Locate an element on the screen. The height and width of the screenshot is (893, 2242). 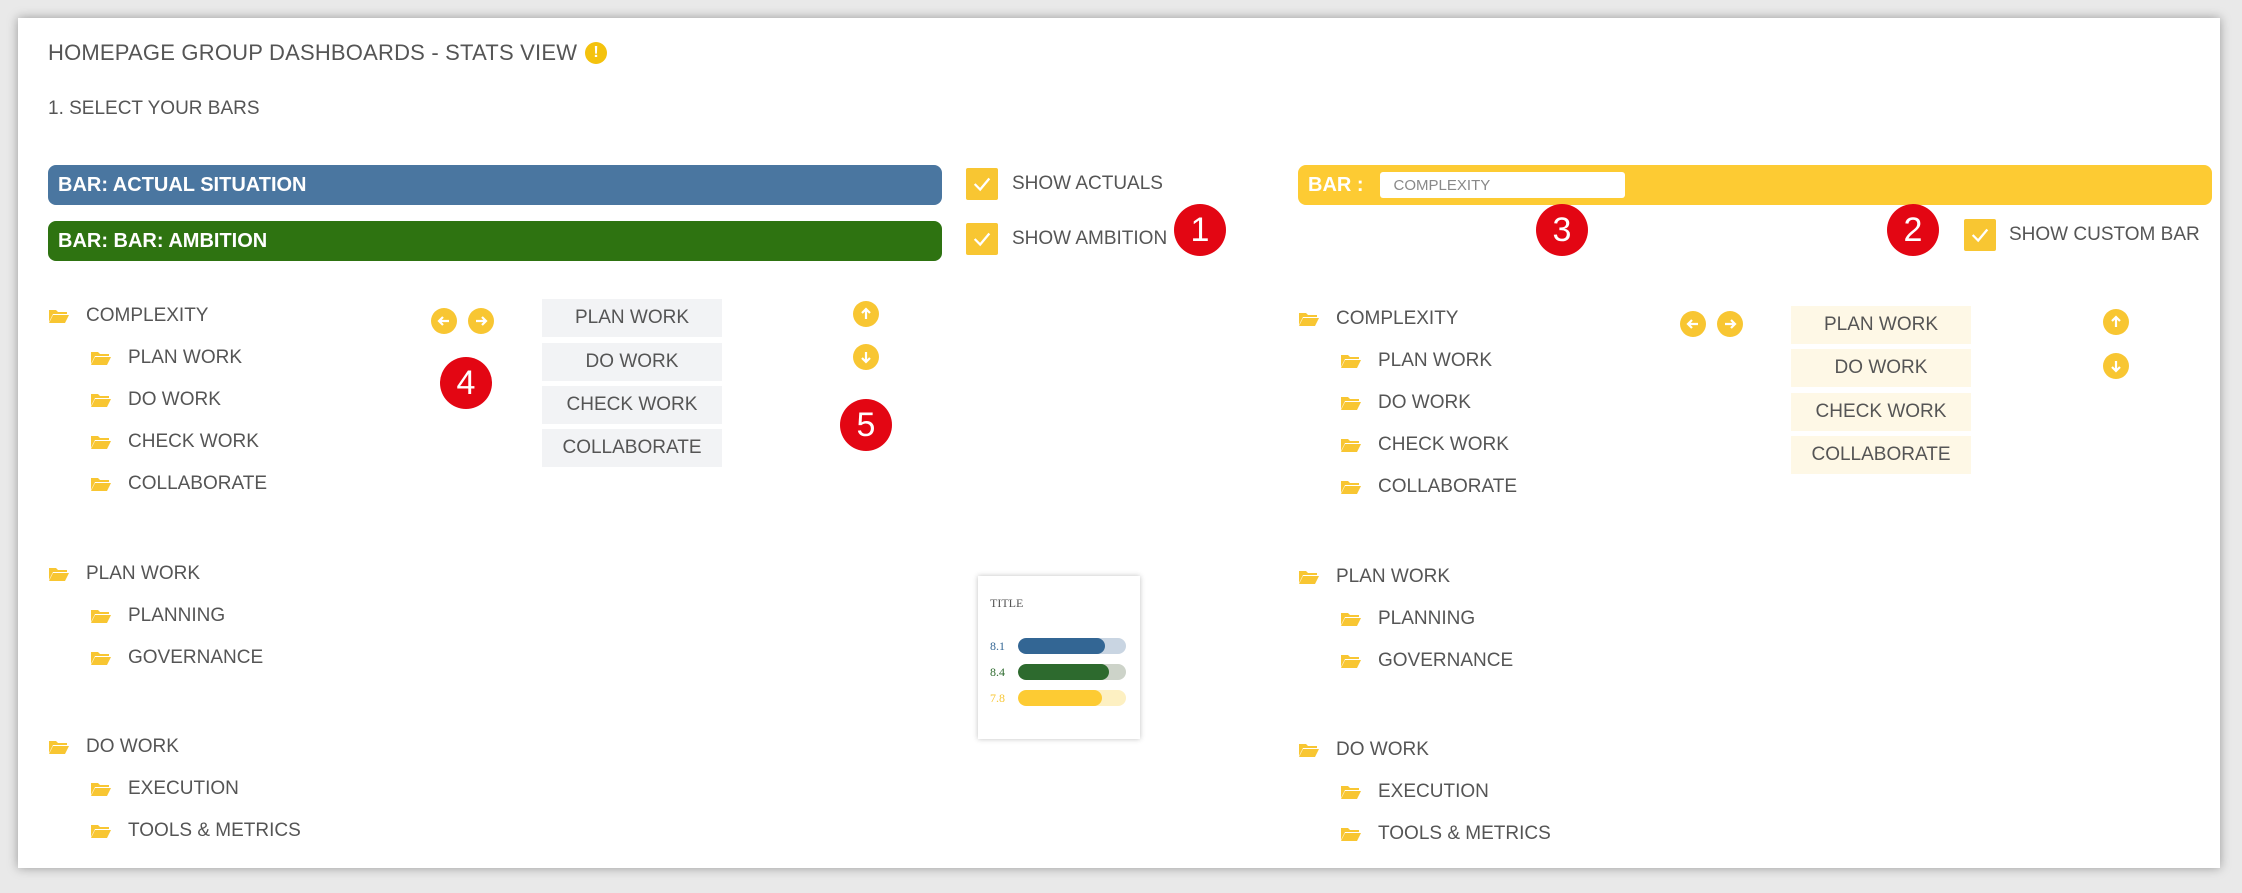
warning-icon: ! is located at coordinates (596, 53).